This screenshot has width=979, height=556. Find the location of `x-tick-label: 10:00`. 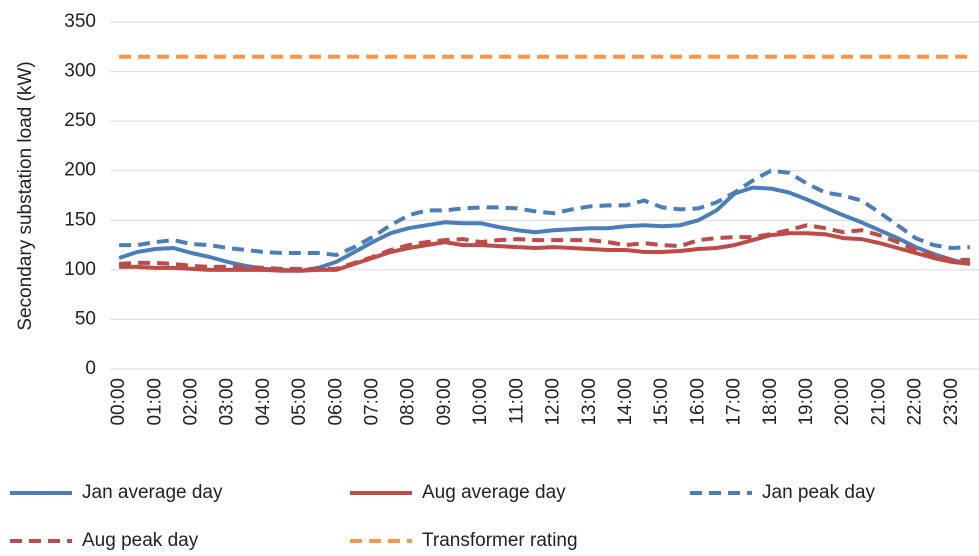

x-tick-label: 10:00 is located at coordinates (480, 402).